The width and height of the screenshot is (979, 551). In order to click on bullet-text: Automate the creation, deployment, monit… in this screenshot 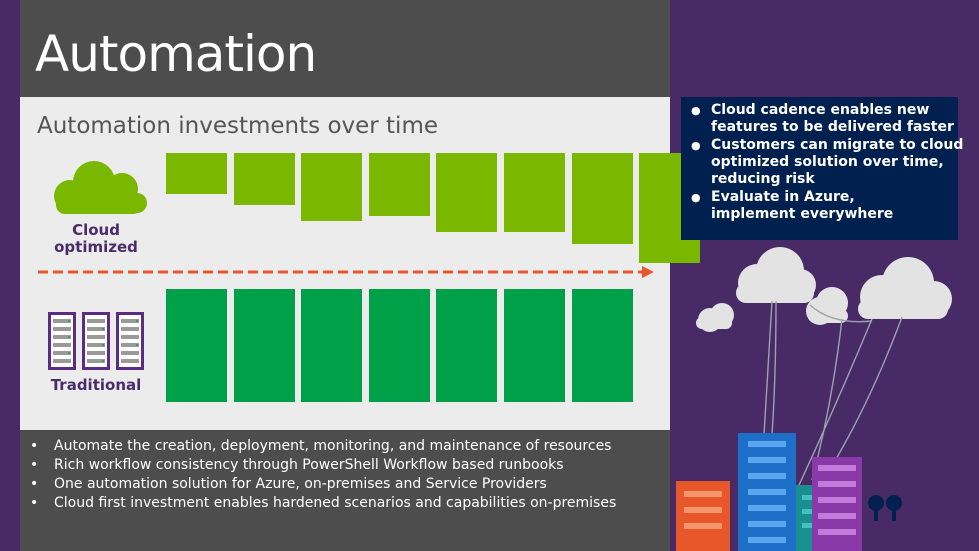, I will do `click(333, 446)`.